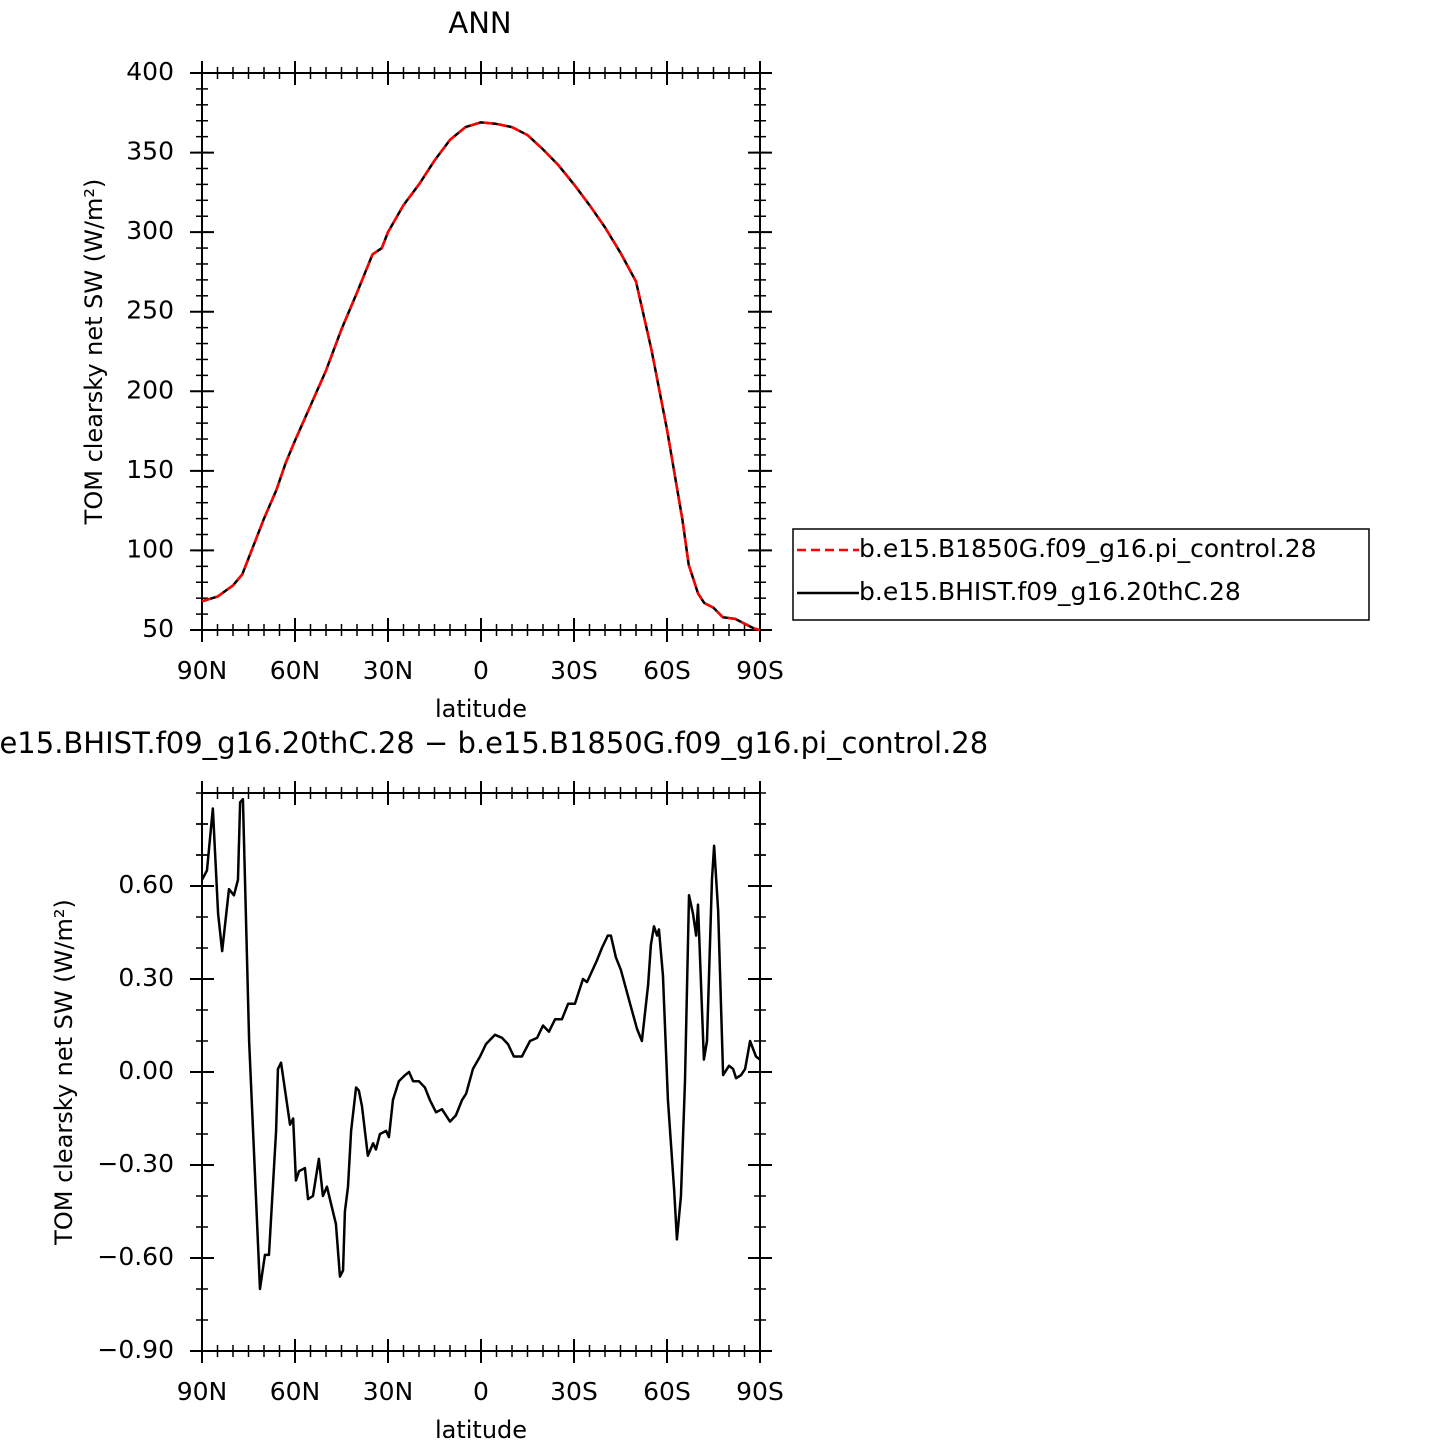 The image size is (1449, 1452). I want to click on y-tick-label: 0.60, so click(146, 884).